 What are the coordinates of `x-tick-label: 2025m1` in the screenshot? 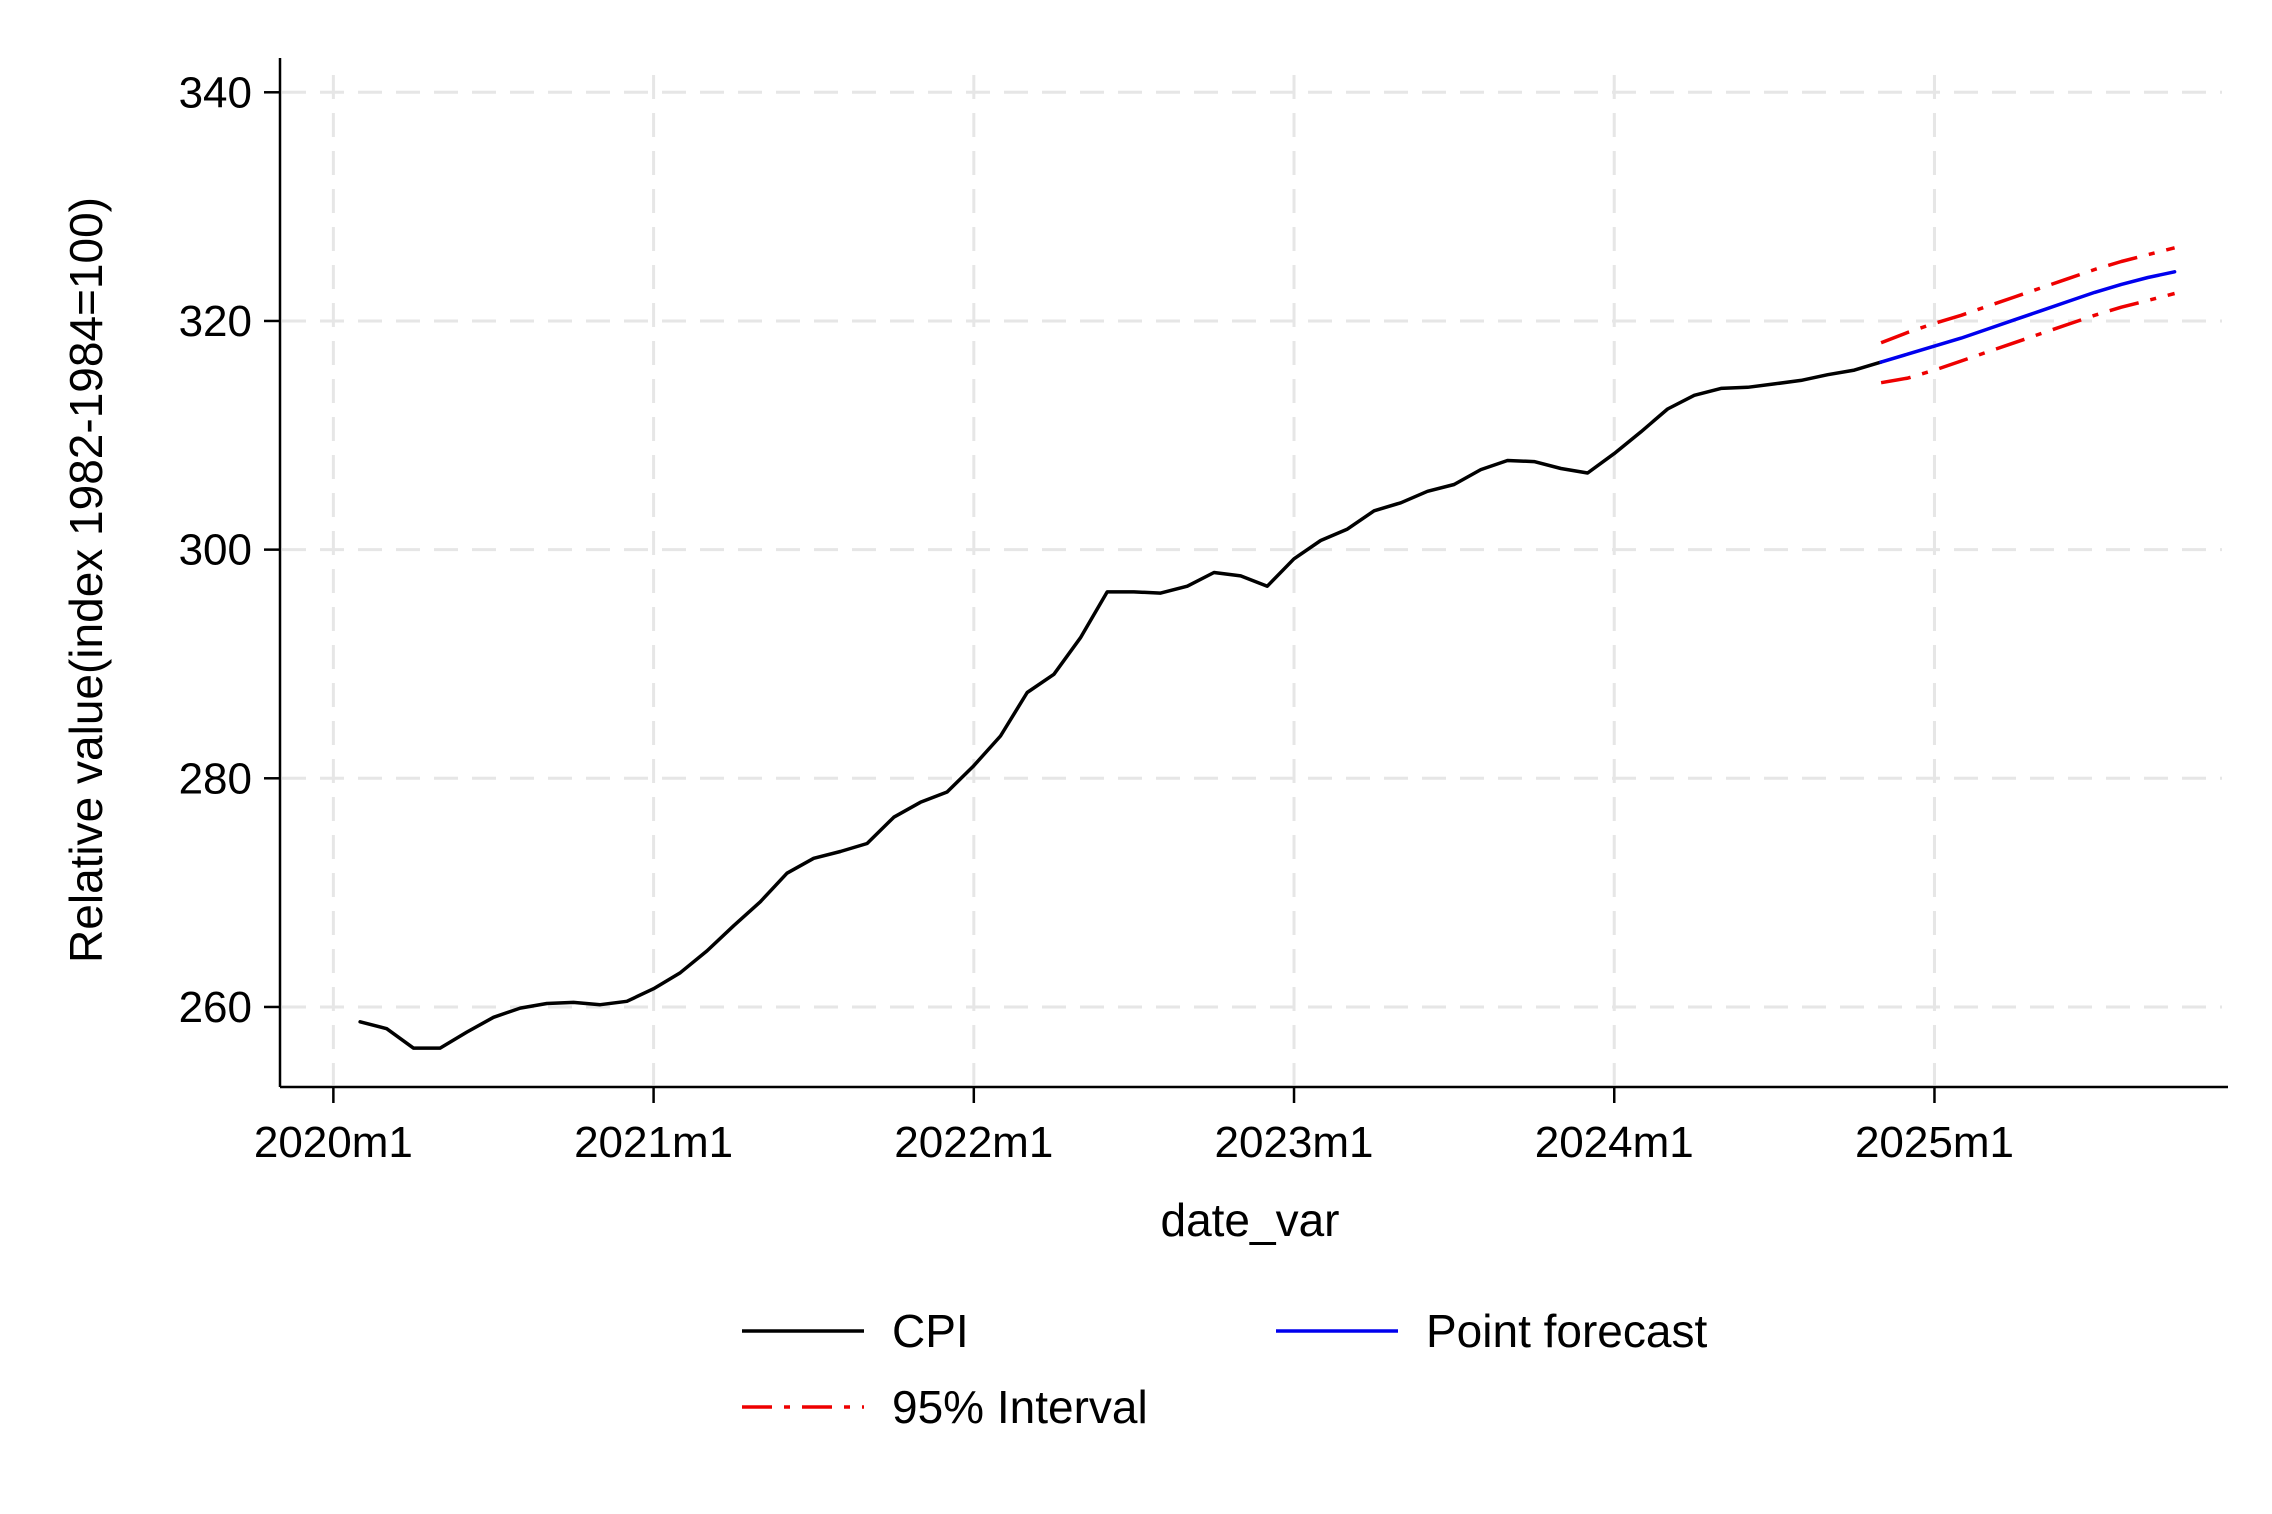 It's located at (1934, 1142).